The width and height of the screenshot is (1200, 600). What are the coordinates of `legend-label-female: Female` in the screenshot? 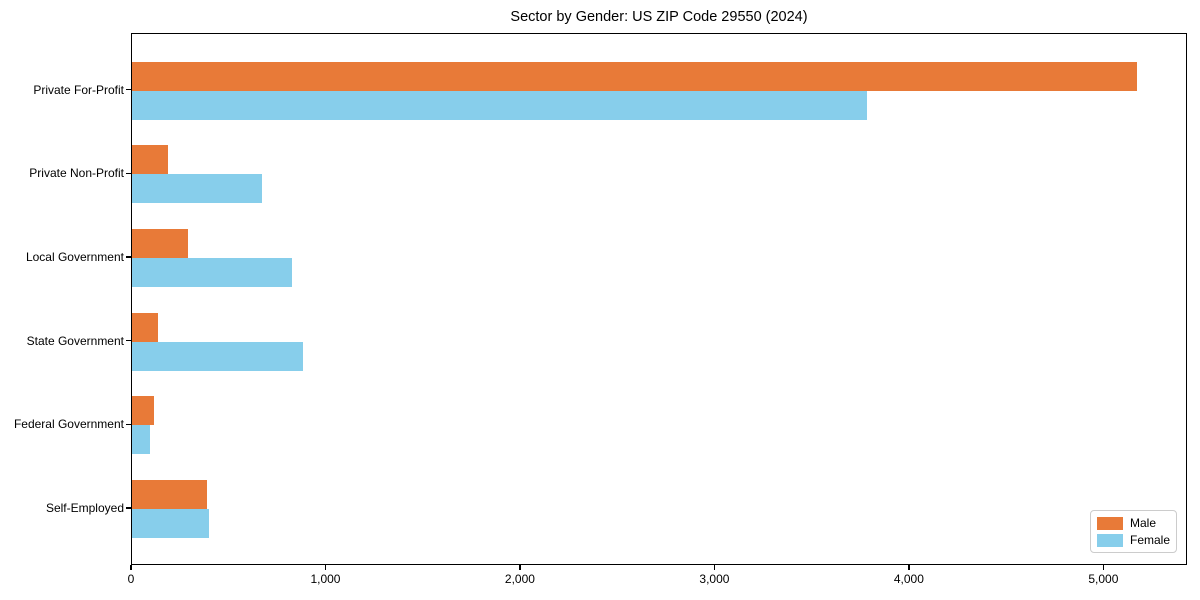 It's located at (1150, 540).